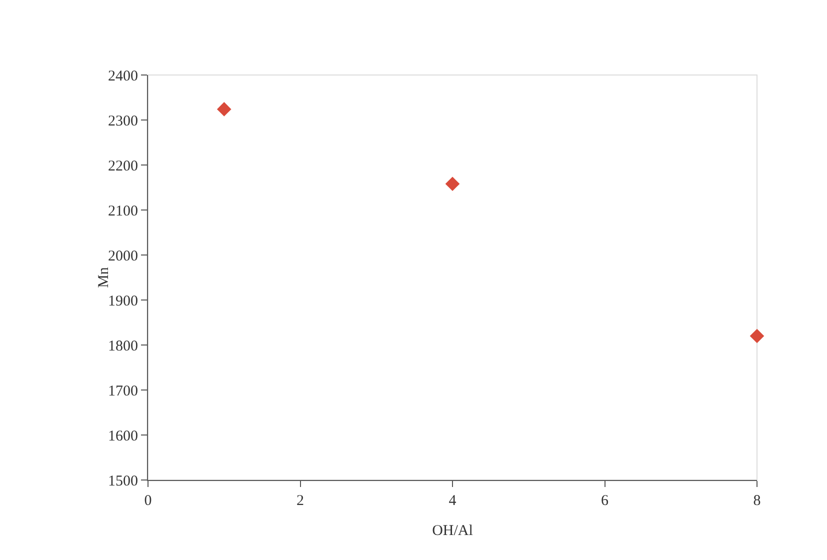 This screenshot has width=827, height=560. Describe the element at coordinates (123, 436) in the screenshot. I see `y-tick-label: 1600` at that location.